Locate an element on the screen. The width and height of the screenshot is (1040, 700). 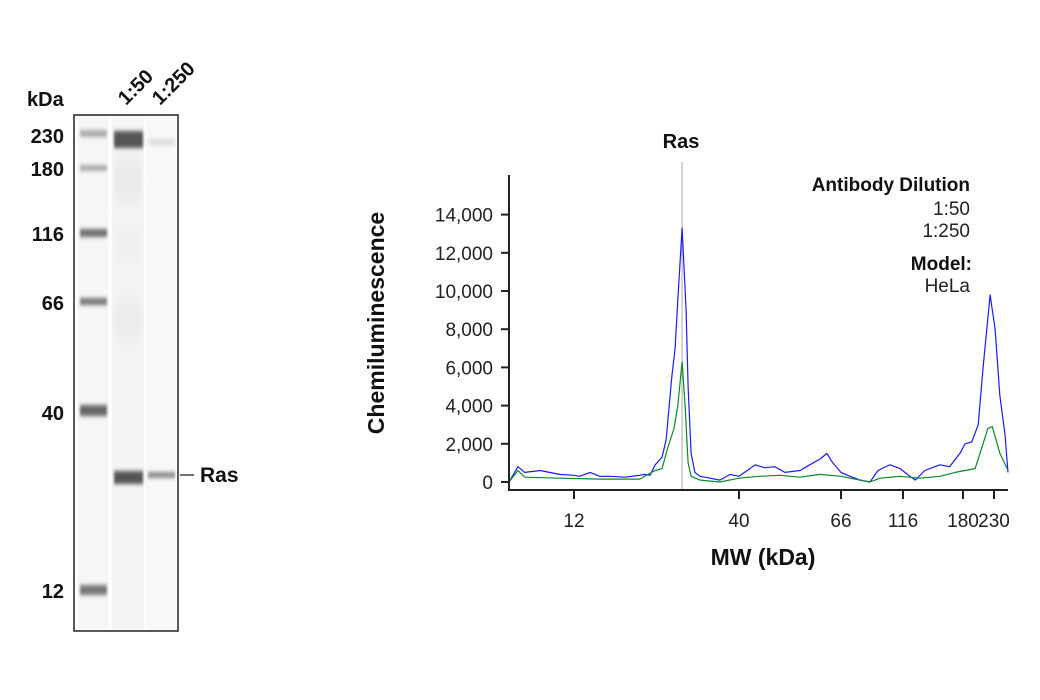
lane-2-band-ras is located at coordinates (161, 475).